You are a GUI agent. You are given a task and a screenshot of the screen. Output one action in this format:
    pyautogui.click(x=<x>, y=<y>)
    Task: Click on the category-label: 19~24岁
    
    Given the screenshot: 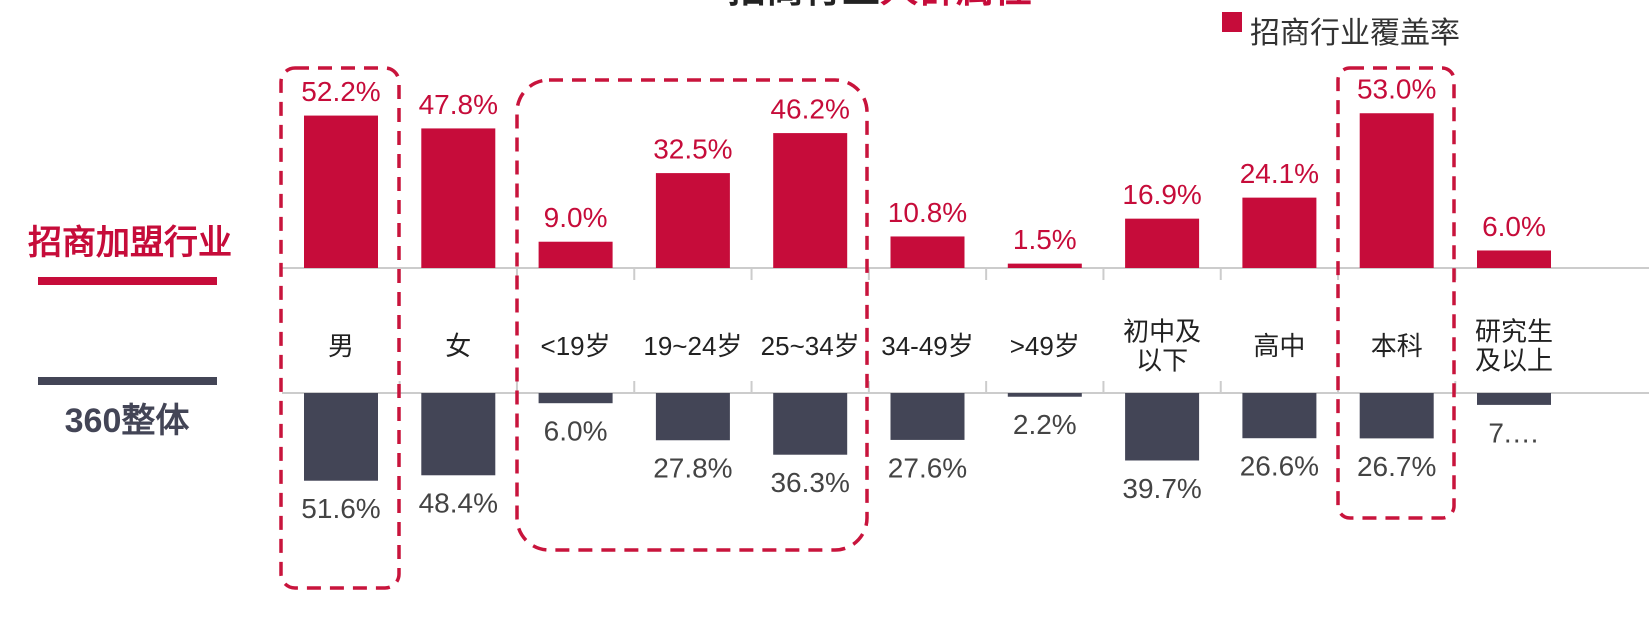 What is the action you would take?
    pyautogui.click(x=692, y=346)
    